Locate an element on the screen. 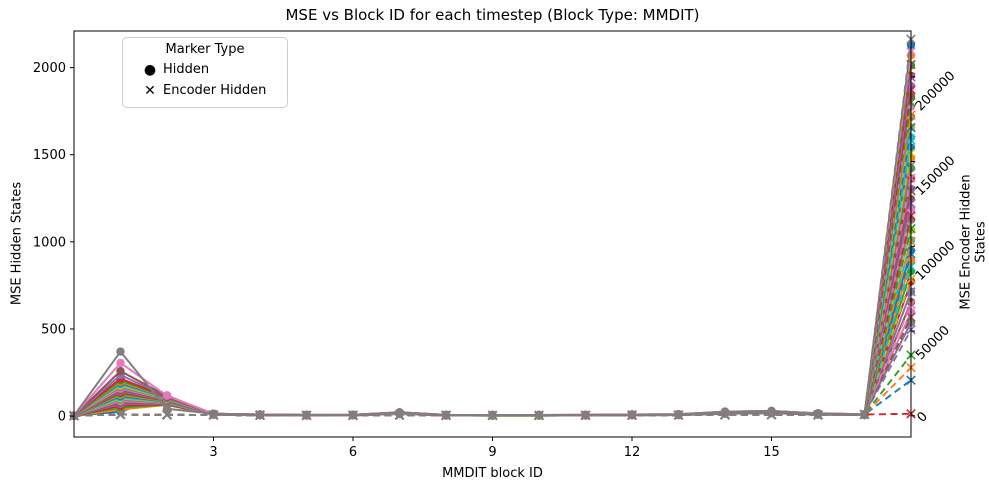 The height and width of the screenshot is (490, 989). encoder-hidden-line-t2 is located at coordinates (492, 385).